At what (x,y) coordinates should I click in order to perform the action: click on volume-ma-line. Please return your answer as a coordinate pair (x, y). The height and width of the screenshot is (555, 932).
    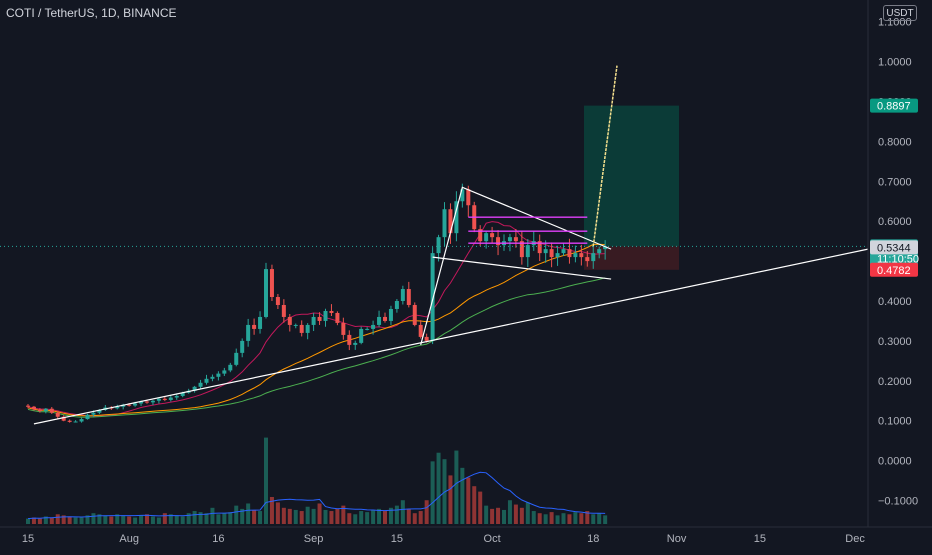
    Looking at the image, I should click on (316, 495).